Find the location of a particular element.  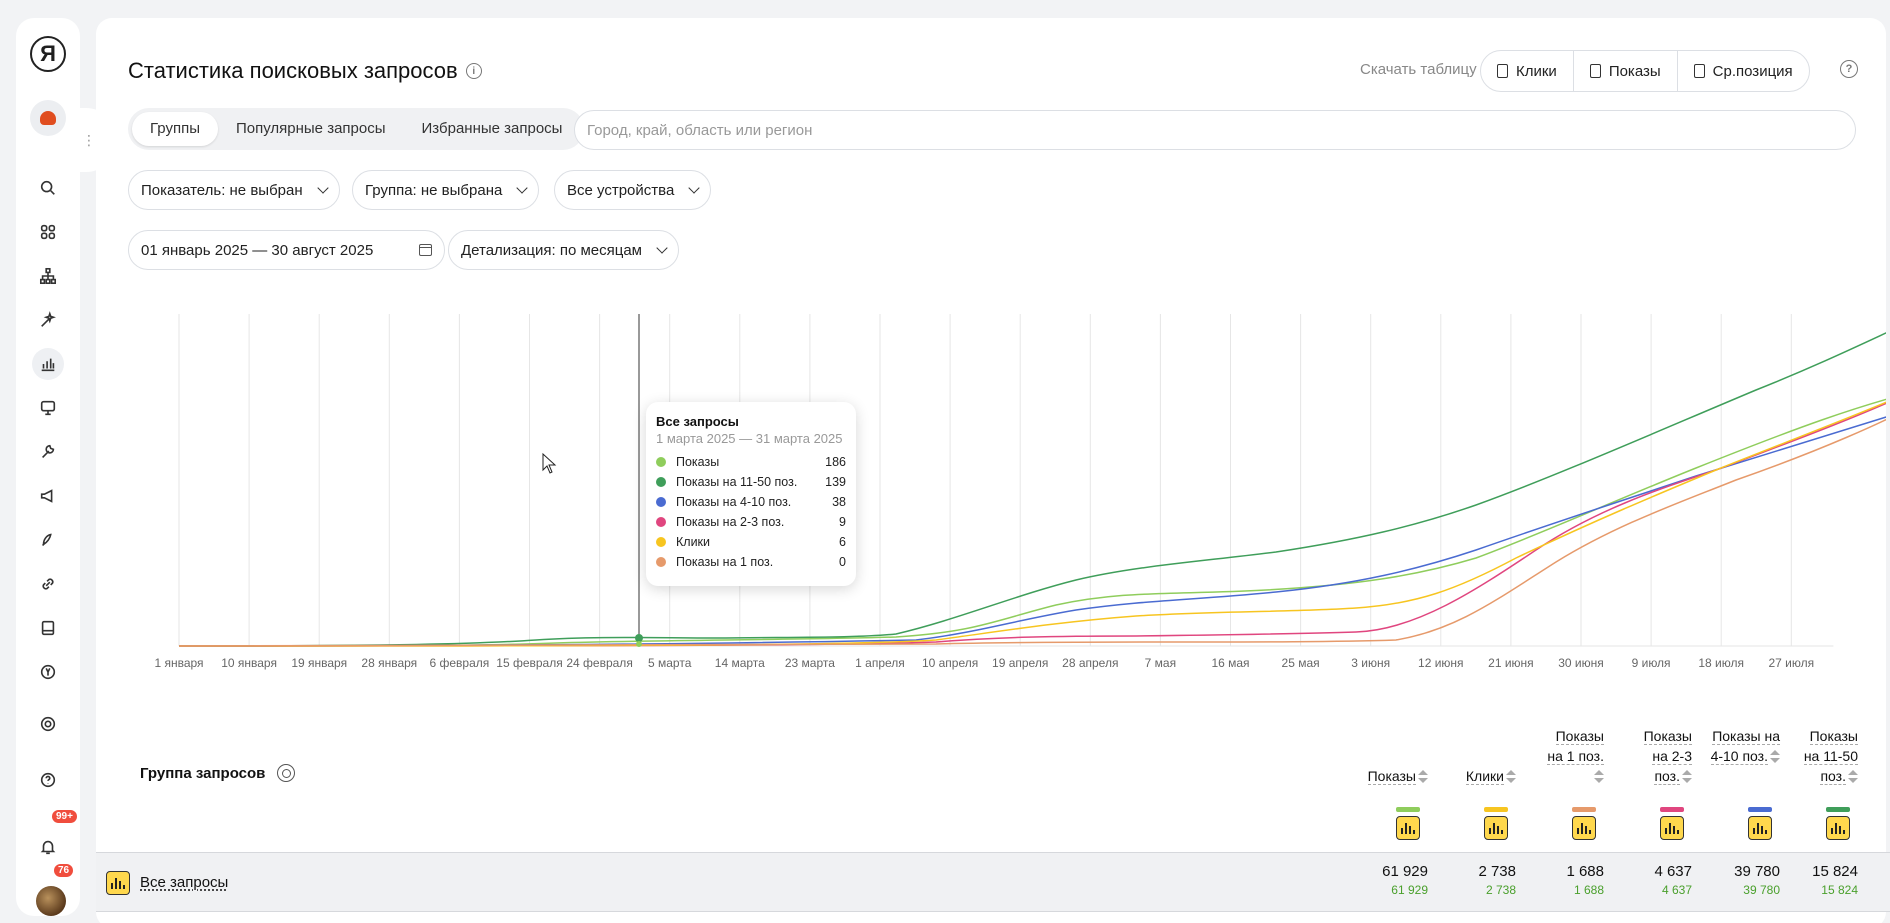

bar-chart-icon is located at coordinates (48, 364).